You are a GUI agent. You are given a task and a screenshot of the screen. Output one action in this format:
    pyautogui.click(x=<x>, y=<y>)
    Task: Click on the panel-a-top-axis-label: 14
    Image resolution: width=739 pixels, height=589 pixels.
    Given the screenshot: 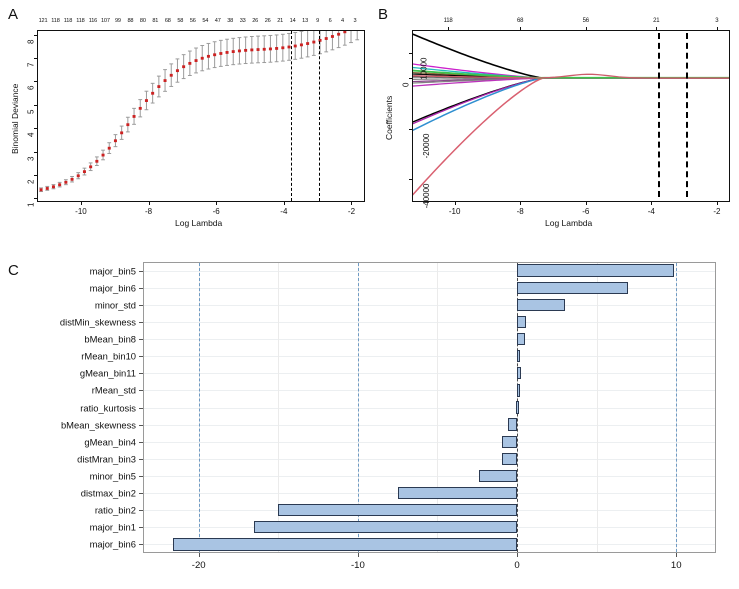 What is the action you would take?
    pyautogui.click(x=292, y=21)
    